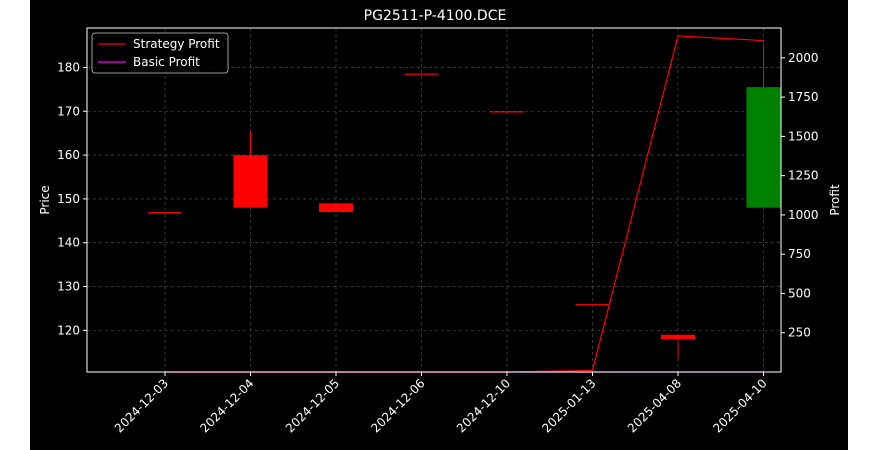 The image size is (878, 450). What do you see at coordinates (166, 62) in the screenshot?
I see `legend-label-basic-profit: Basic Profit` at bounding box center [166, 62].